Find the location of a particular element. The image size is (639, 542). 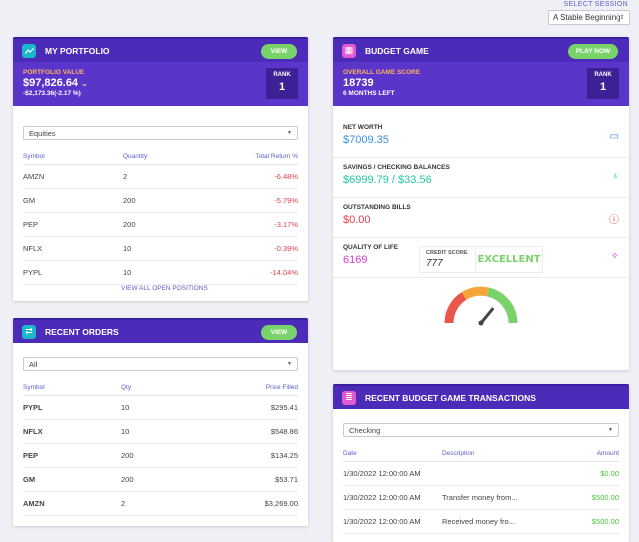

col-price-filled: Price Filled is located at coordinates (233, 388).